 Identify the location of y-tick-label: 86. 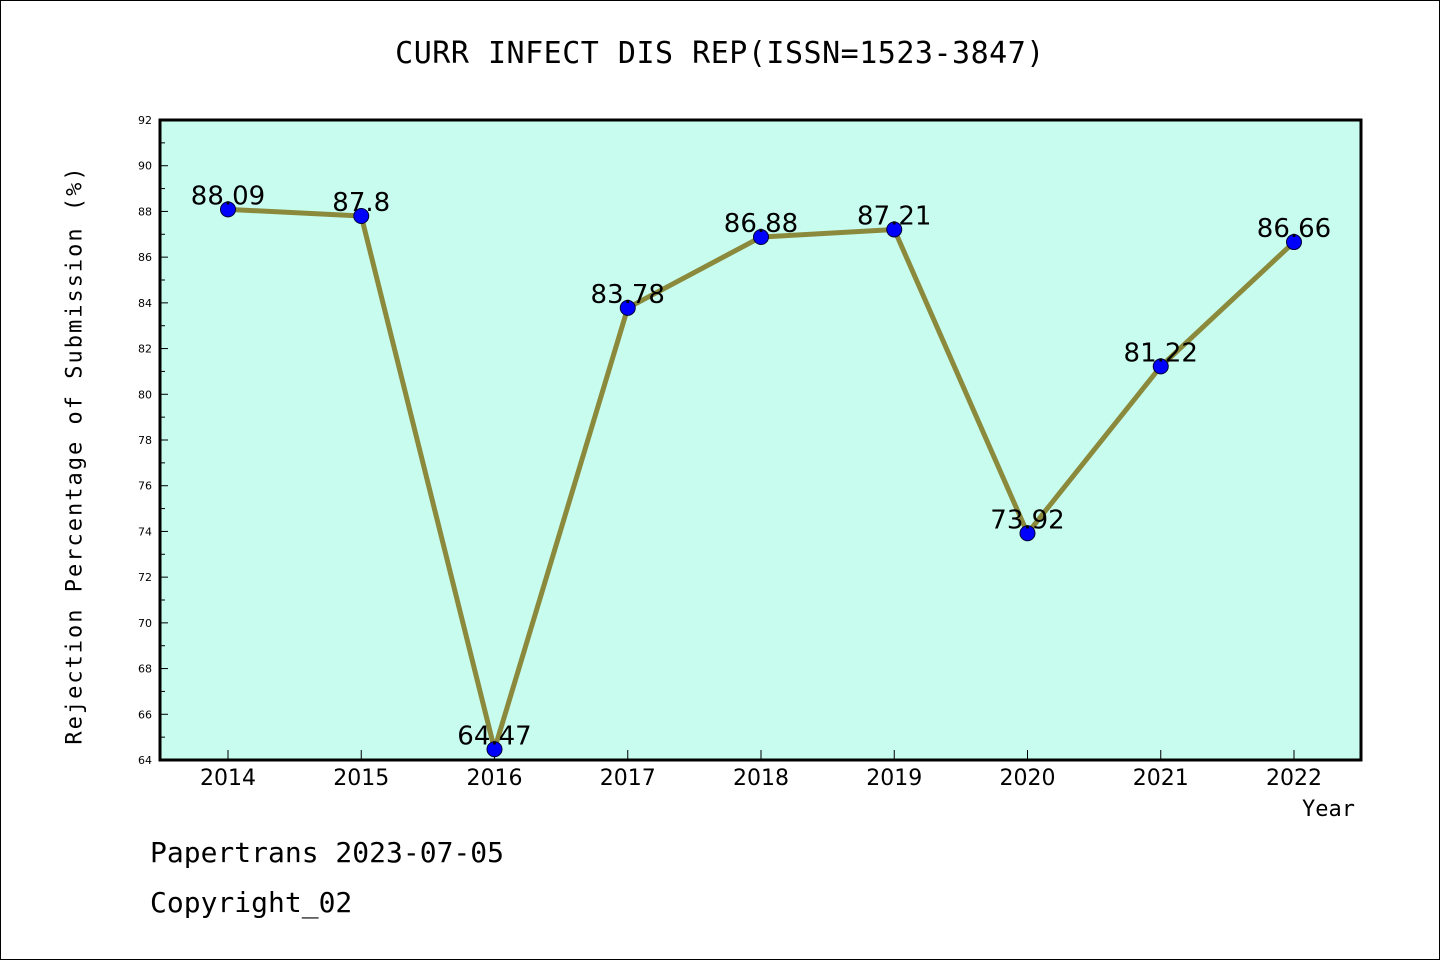
(145, 257).